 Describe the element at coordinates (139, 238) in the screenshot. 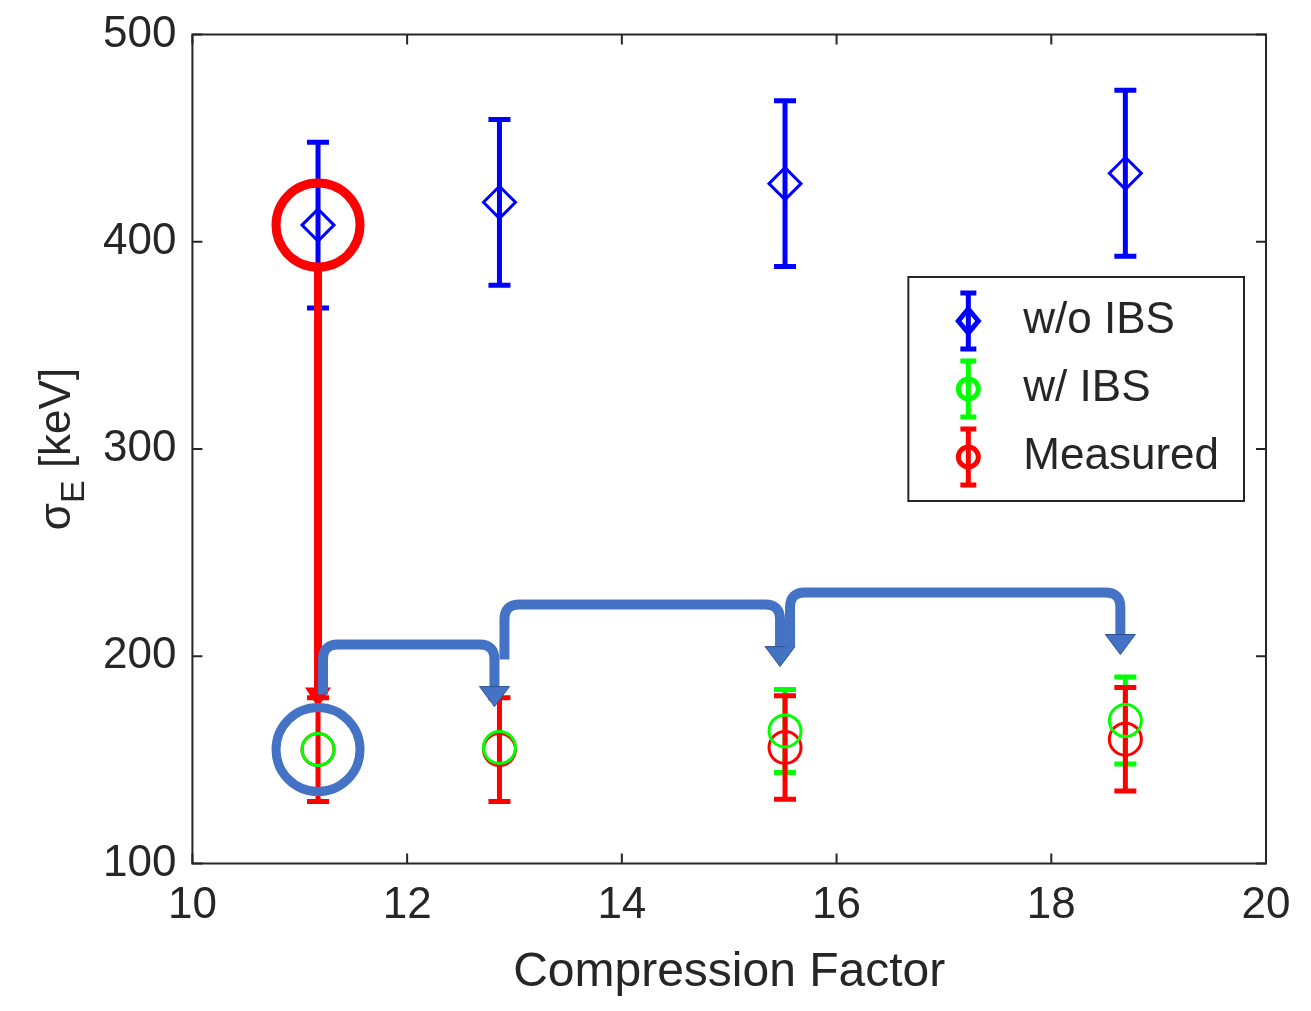

I see `y-tick-label: 400` at that location.